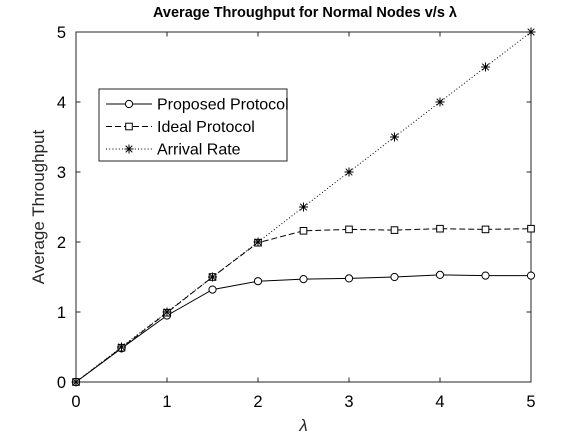 This screenshot has width=584, height=438. I want to click on y-axis-label: Average Throughput, so click(38, 207).